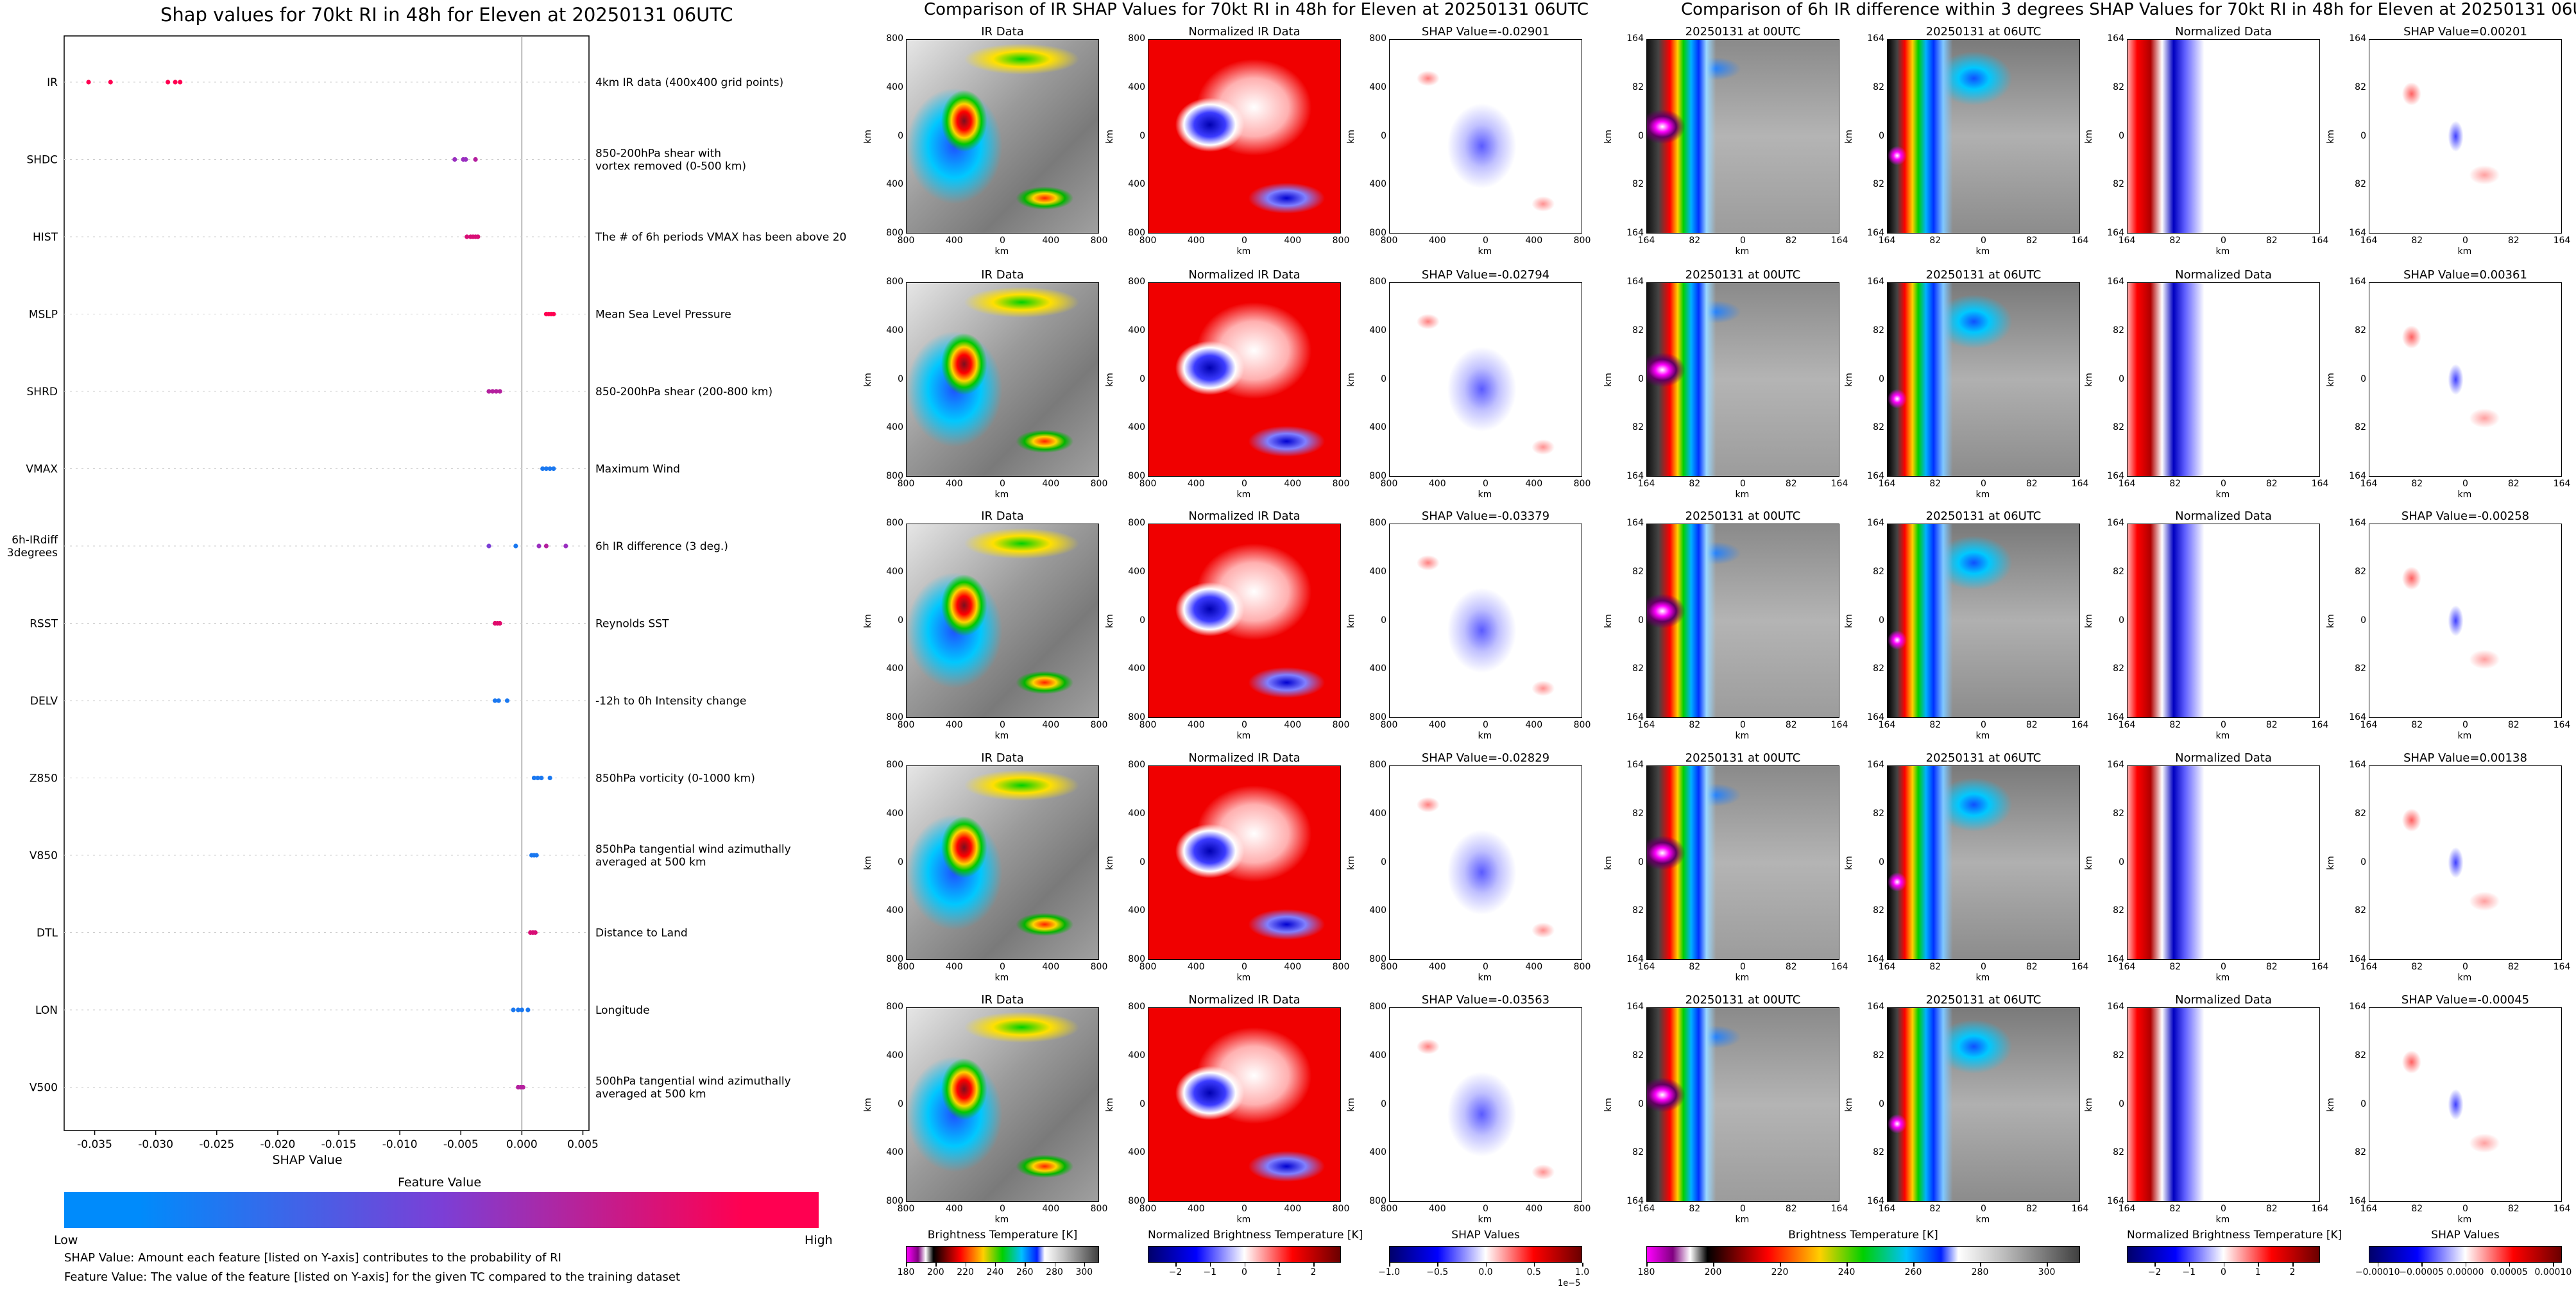 The width and height of the screenshot is (2576, 1289). What do you see at coordinates (1438, 1272) in the screenshot?
I see `colorbar-tick-label: −0.5` at bounding box center [1438, 1272].